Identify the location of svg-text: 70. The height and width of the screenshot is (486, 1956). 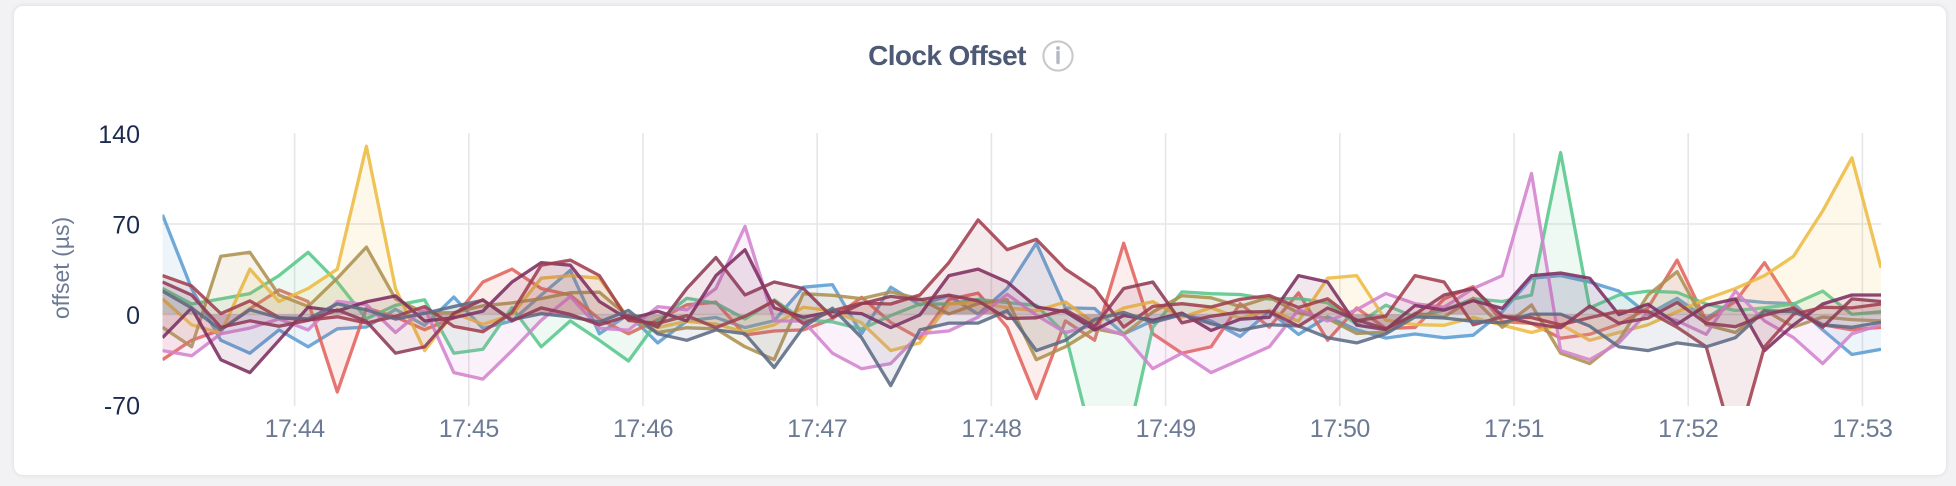
(126, 226).